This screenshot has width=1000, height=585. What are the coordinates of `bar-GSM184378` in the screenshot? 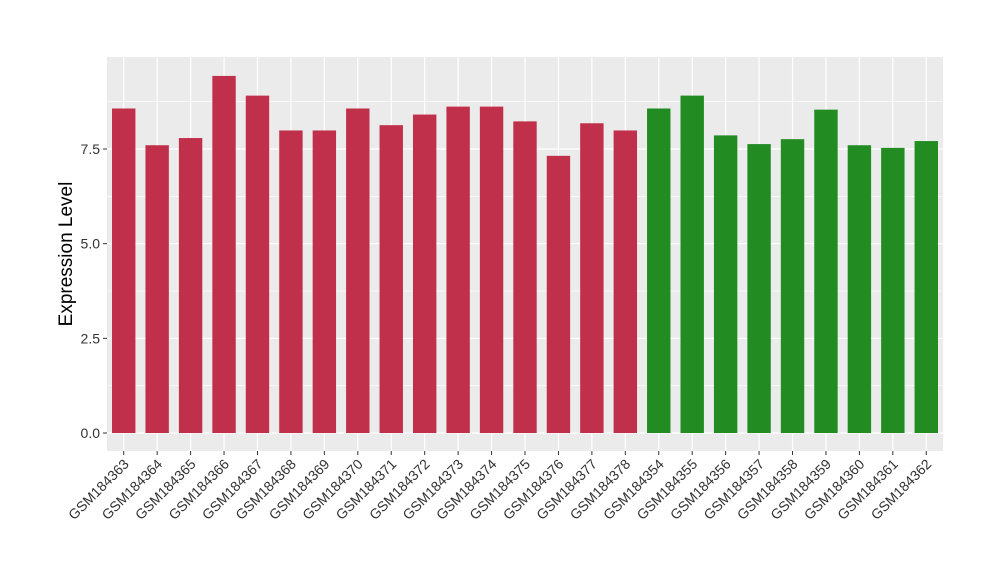 It's located at (625, 282).